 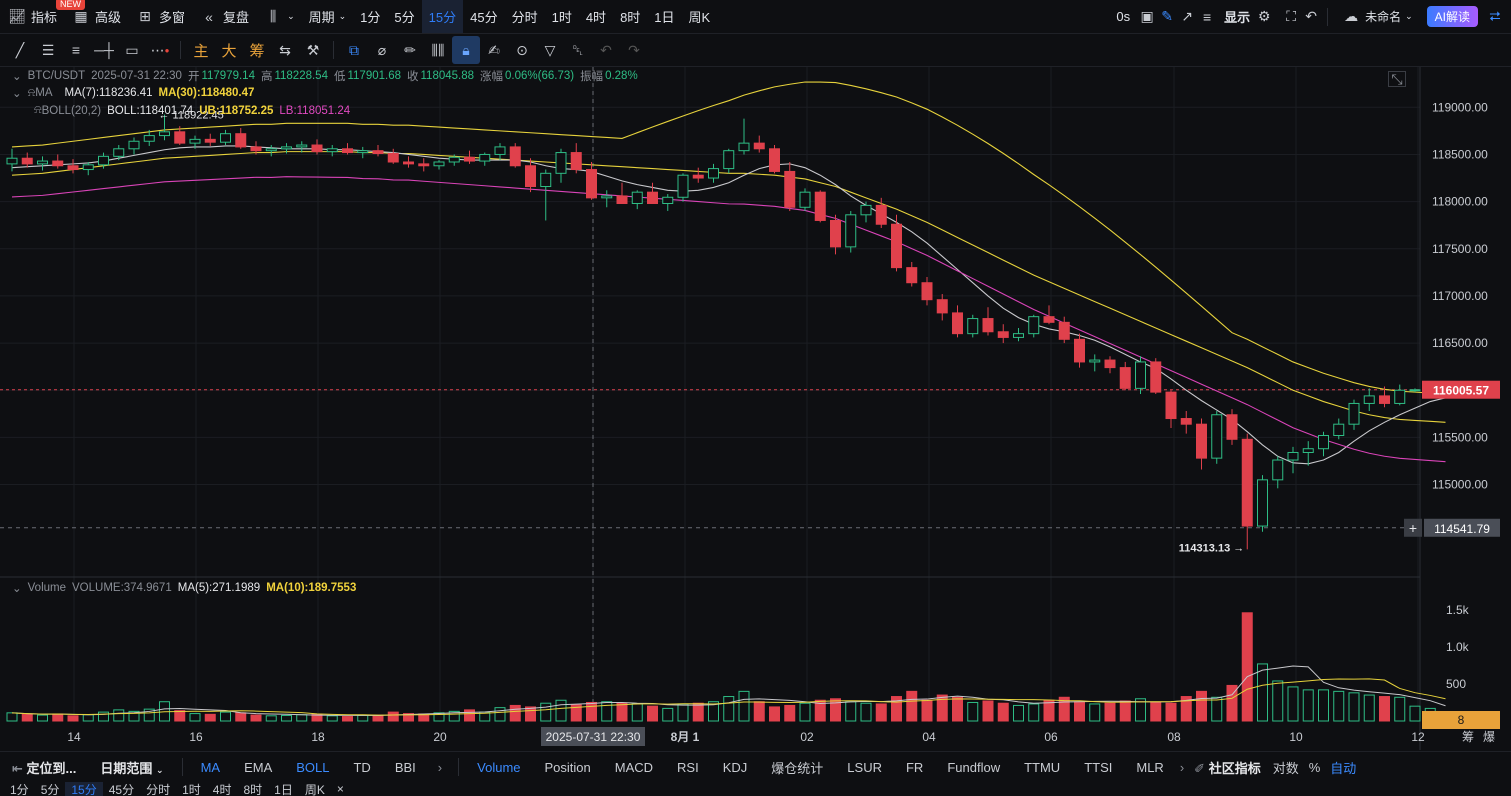 What do you see at coordinates (567, 767) in the screenshot?
I see `sub-ind-position: Position` at bounding box center [567, 767].